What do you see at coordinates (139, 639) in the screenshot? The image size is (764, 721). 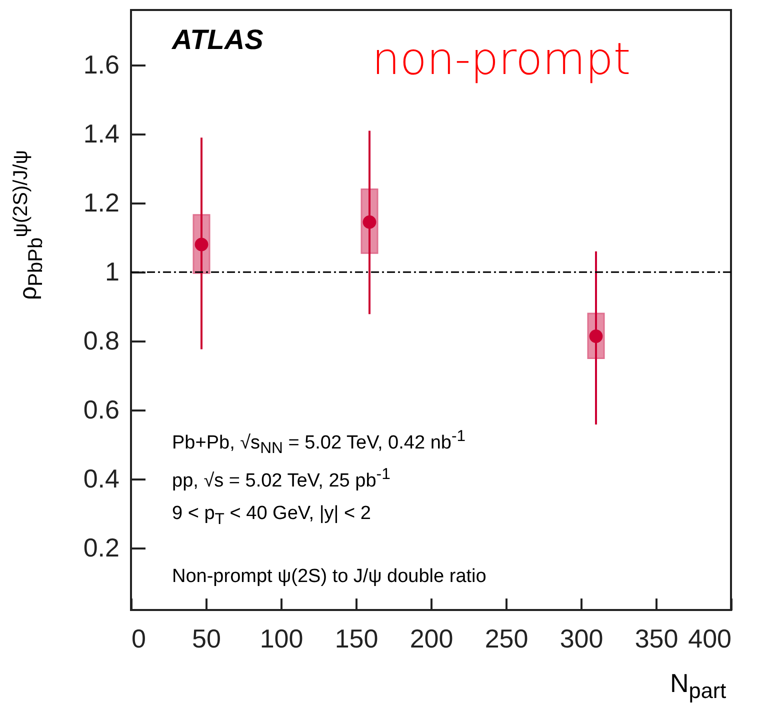 I see `x-tick-label: 0` at bounding box center [139, 639].